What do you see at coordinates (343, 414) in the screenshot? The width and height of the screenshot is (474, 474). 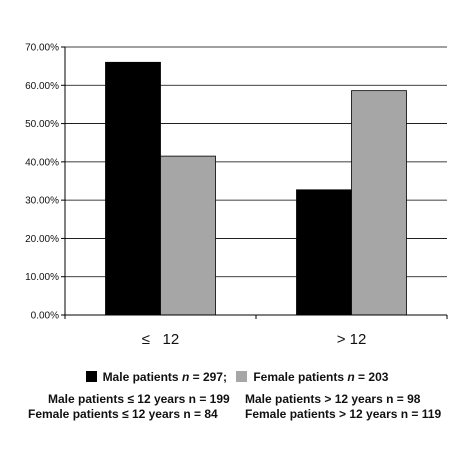 I see `note-female-gt12: Female patients > 12 years n = 119` at bounding box center [343, 414].